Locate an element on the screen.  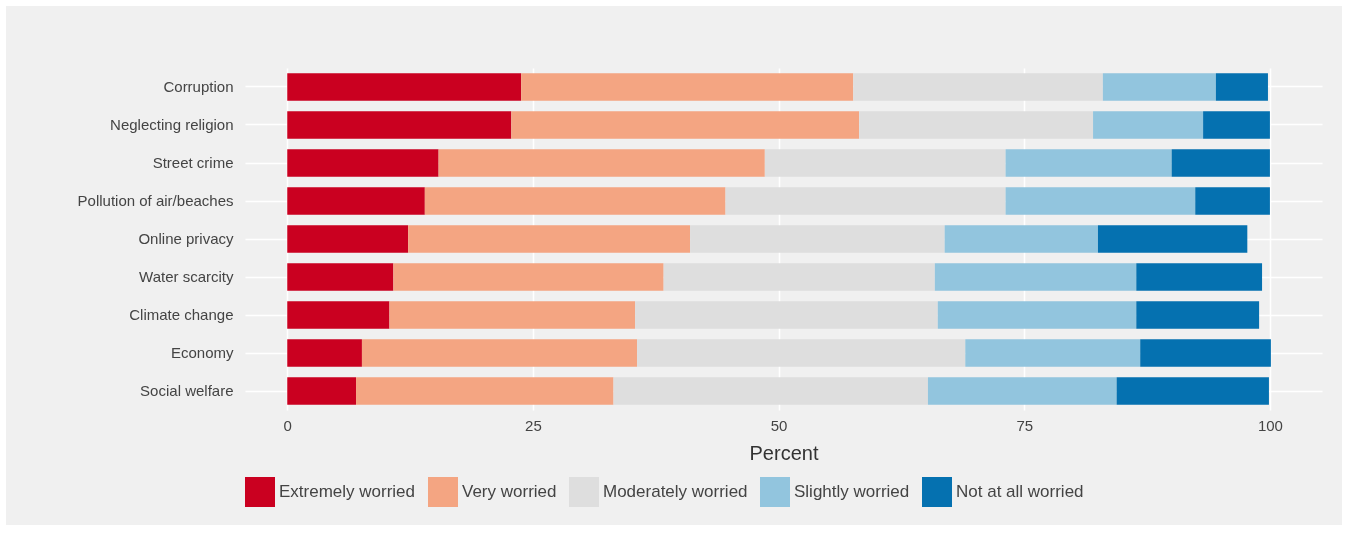
y-tick-label: Pollution of air/beaches is located at coordinates (155, 200).